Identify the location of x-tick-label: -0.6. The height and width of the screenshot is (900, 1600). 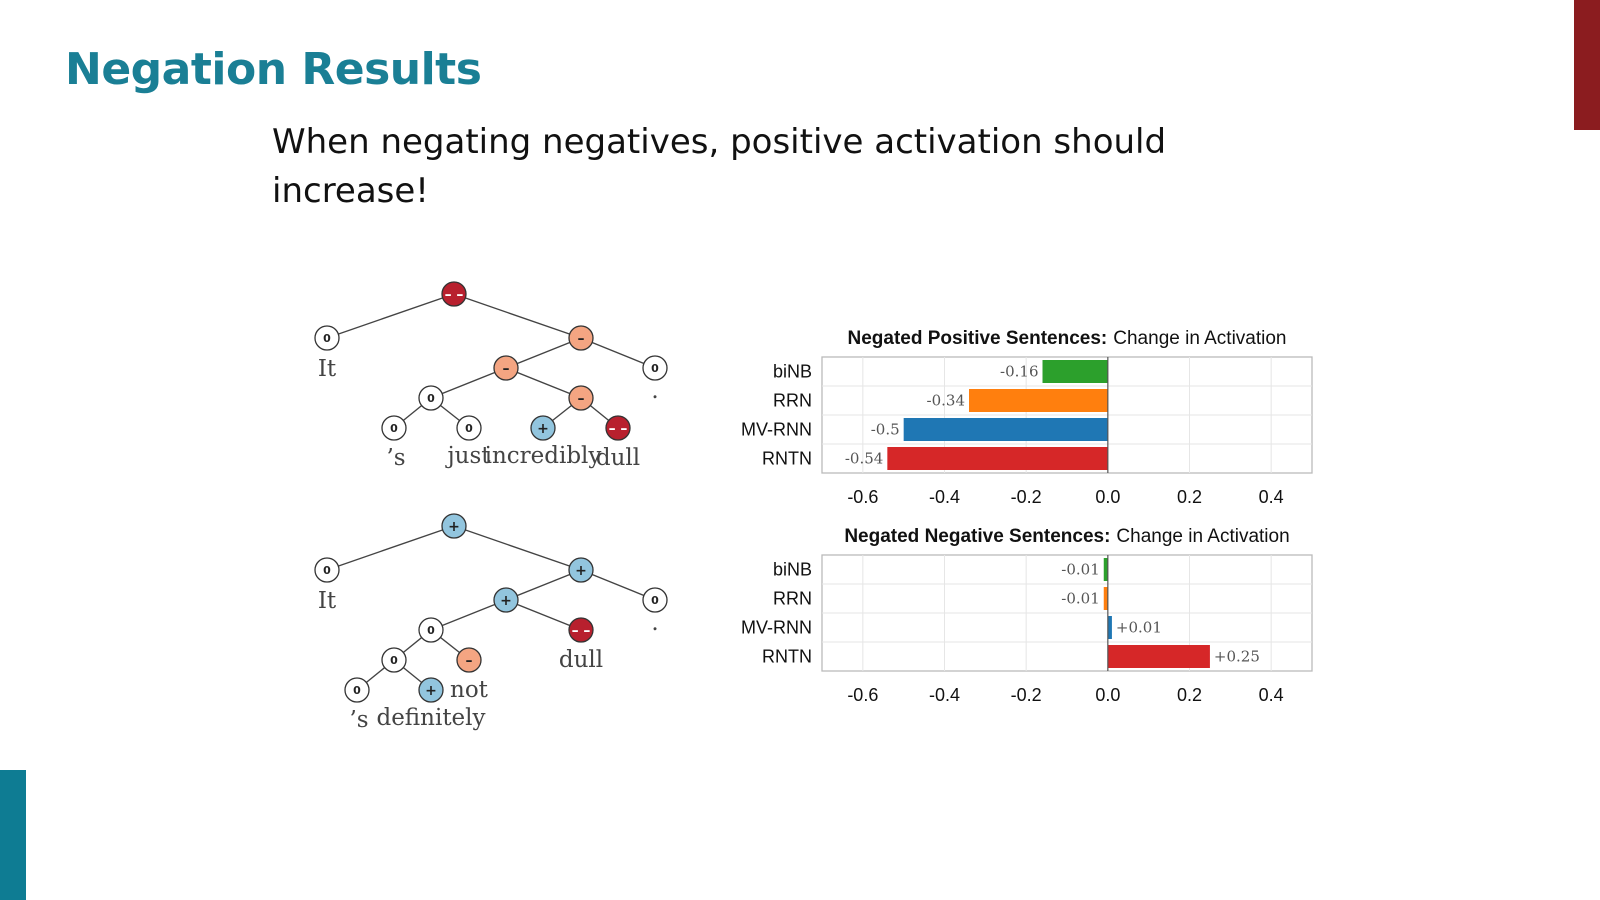
(862, 497).